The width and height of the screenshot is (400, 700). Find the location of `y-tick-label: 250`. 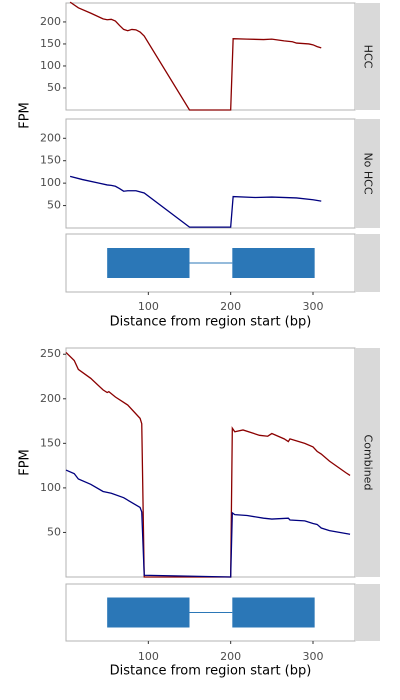

y-tick-label: 250 is located at coordinates (50, 353).